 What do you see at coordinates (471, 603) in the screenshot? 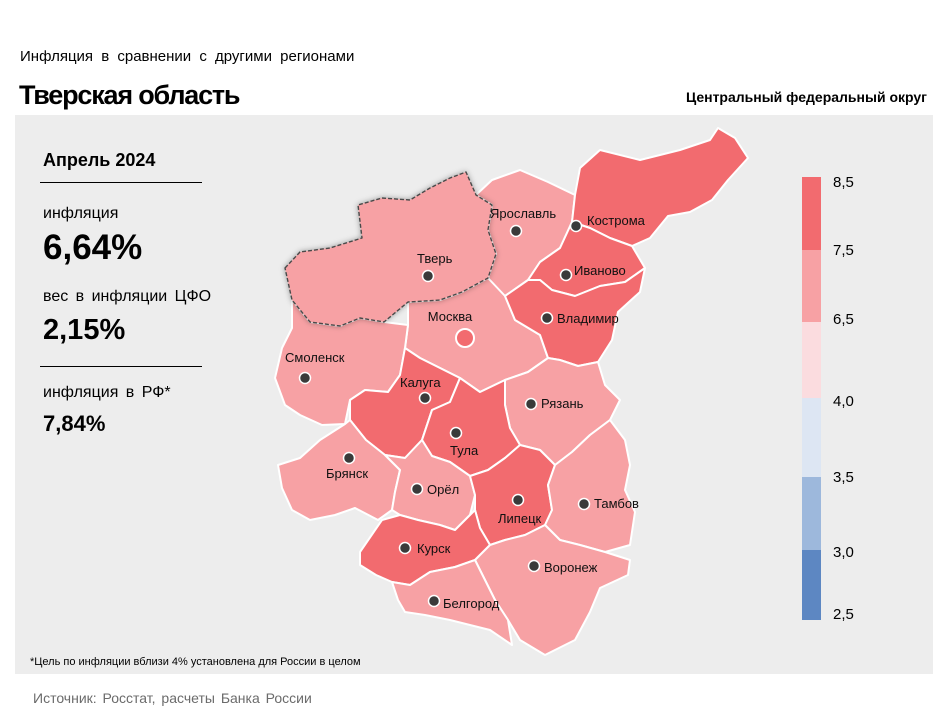
I see `city-label-17: Белгород` at bounding box center [471, 603].